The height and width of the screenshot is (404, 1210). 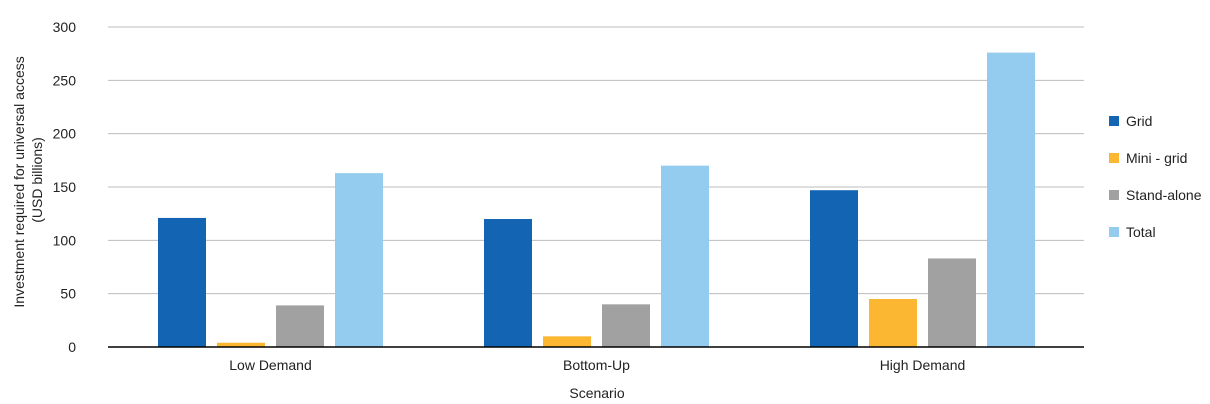 What do you see at coordinates (182, 282) in the screenshot?
I see `bar-grid-low-demand` at bounding box center [182, 282].